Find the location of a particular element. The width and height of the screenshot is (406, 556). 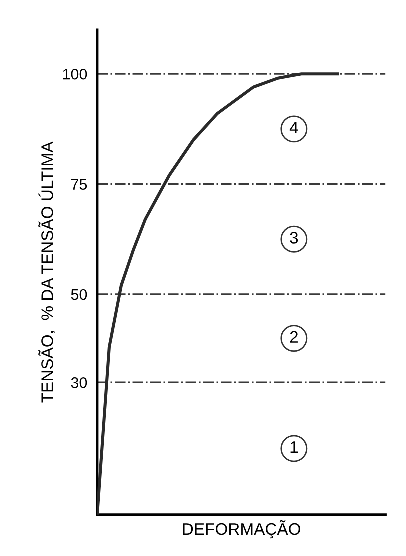

y-tick-label: 75 is located at coordinates (80, 184).